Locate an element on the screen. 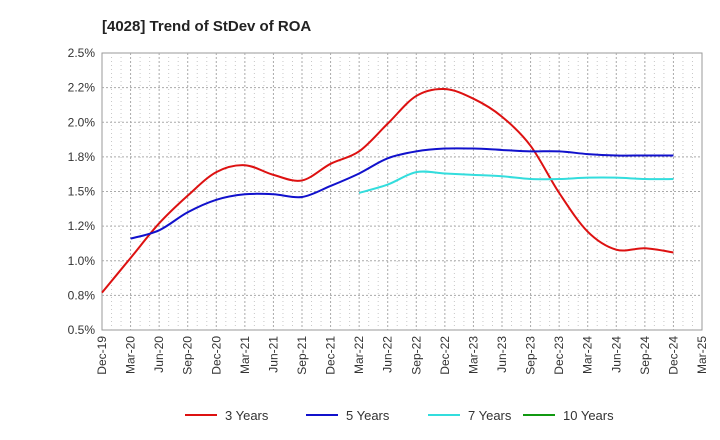 The image size is (720, 440). legend-label-0: 3 Years is located at coordinates (247, 415).